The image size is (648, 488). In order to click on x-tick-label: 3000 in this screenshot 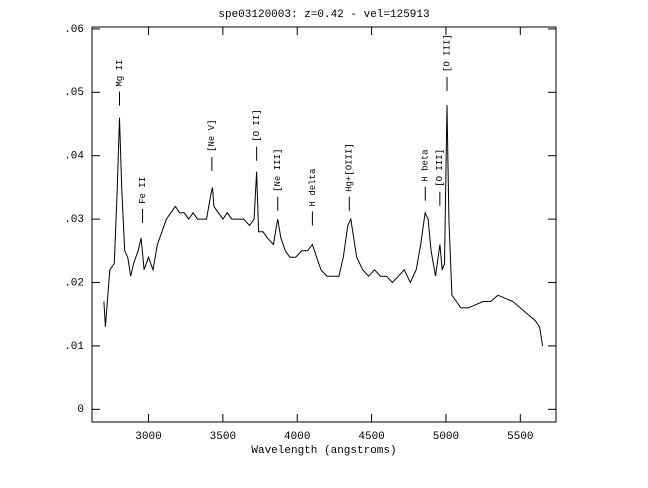, I will do `click(148, 437)`.